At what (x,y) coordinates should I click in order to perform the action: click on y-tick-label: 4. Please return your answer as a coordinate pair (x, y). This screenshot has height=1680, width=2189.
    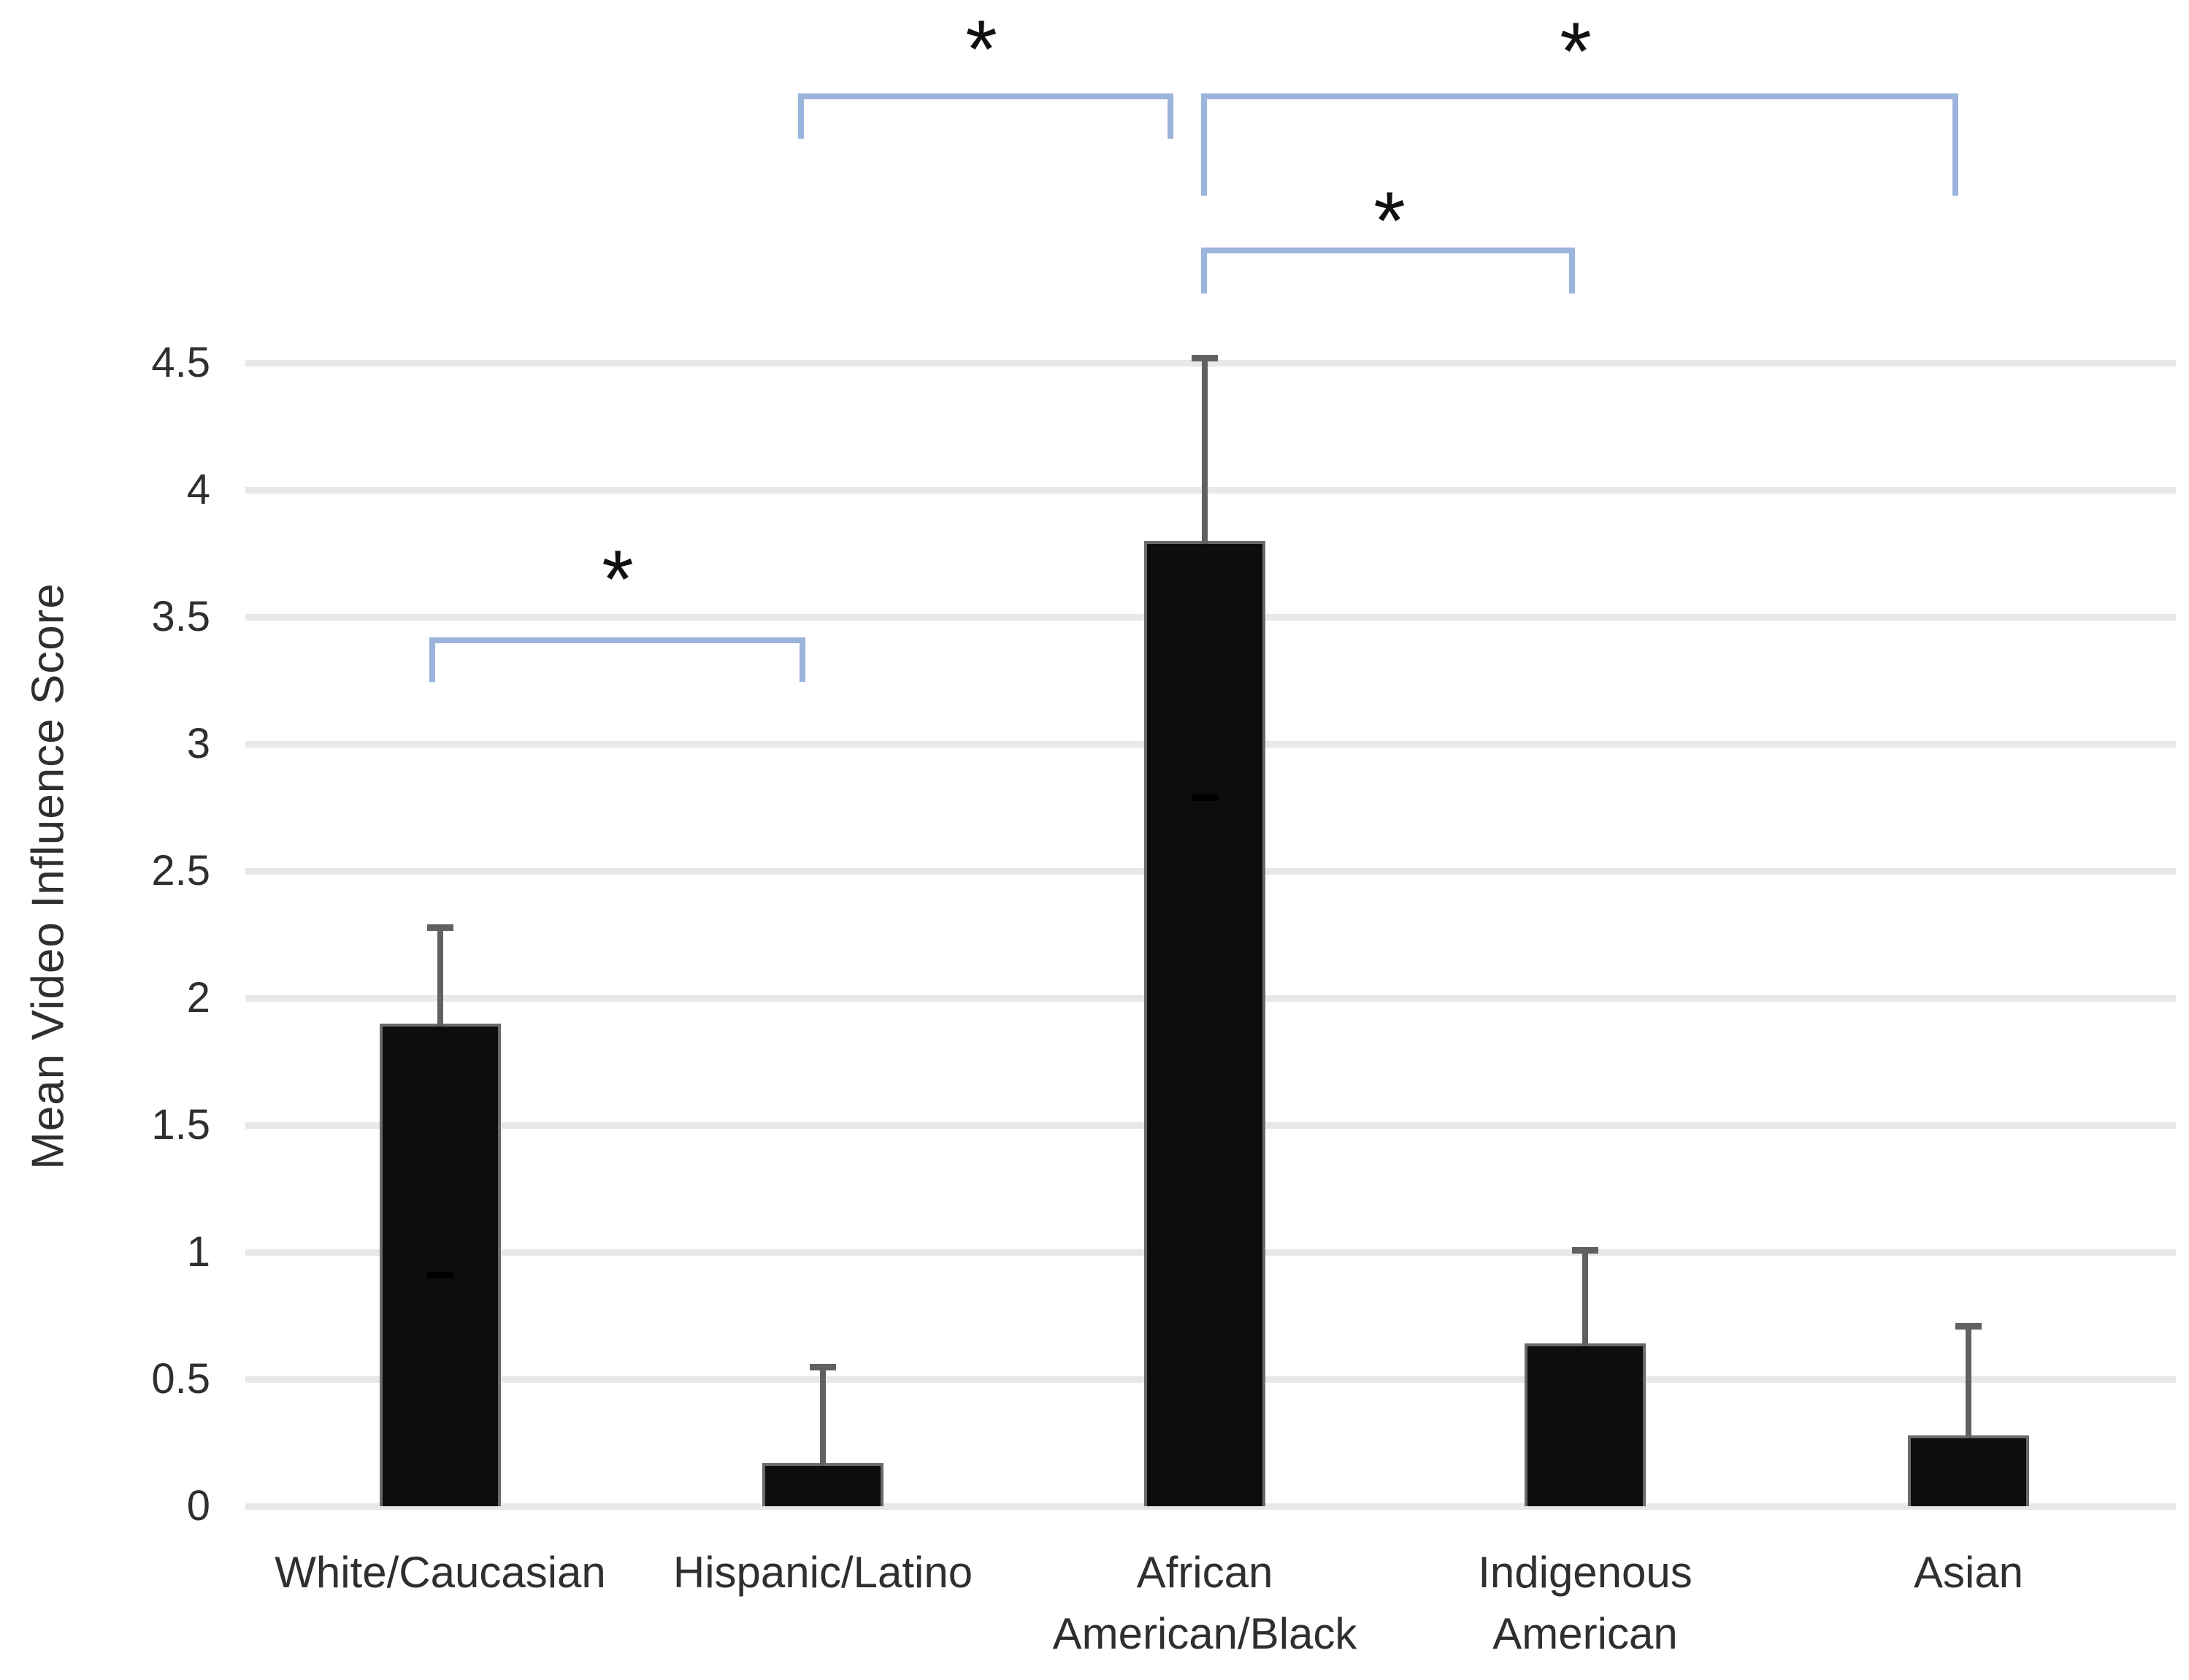
    Looking at the image, I should click on (198, 489).